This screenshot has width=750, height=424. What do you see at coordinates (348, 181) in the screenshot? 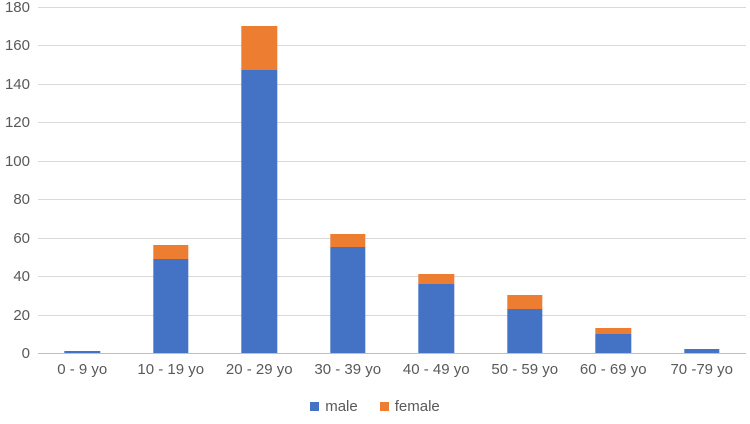
I see `bar-slot-30-39-yo` at bounding box center [348, 181].